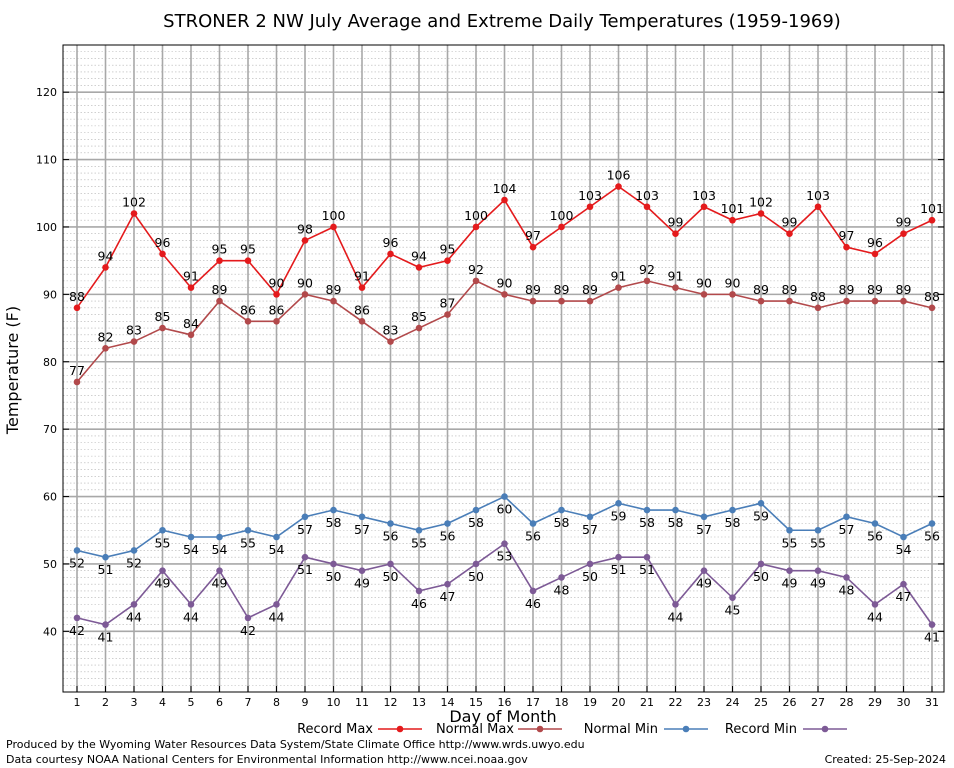  Describe the element at coordinates (448, 702) in the screenshot. I see `x-tick-label: 14` at that location.